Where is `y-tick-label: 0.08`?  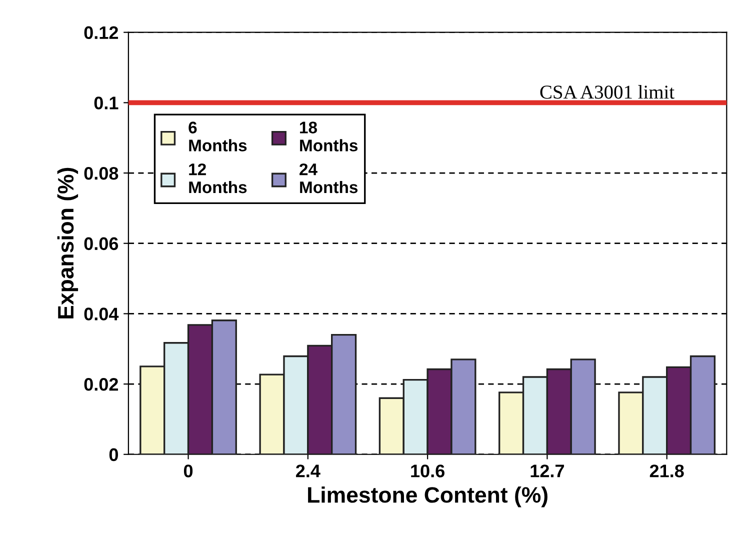
y-tick-label: 0.08 is located at coordinates (101, 173).